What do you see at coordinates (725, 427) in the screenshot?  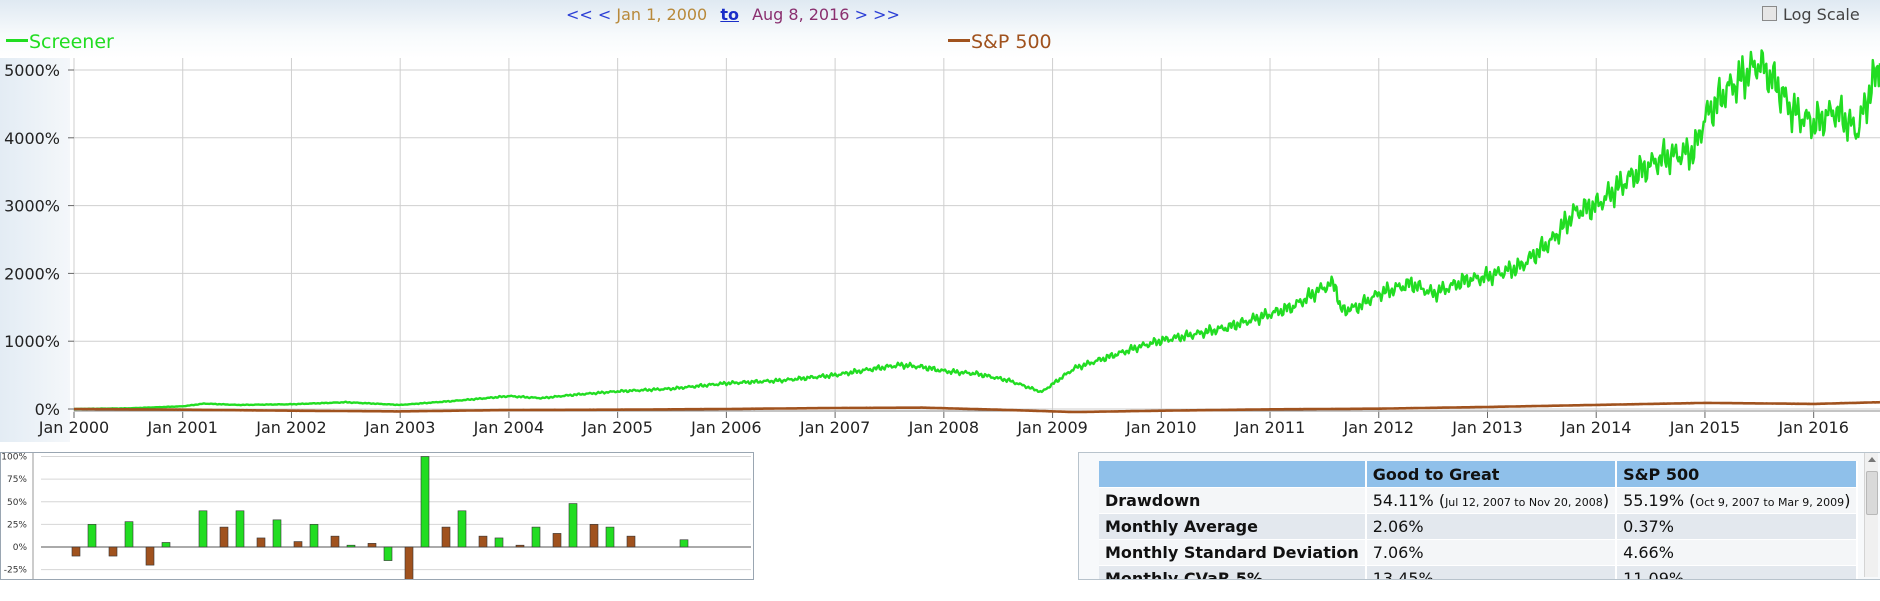 I see `x-tick-label: Jan 2006` at bounding box center [725, 427].